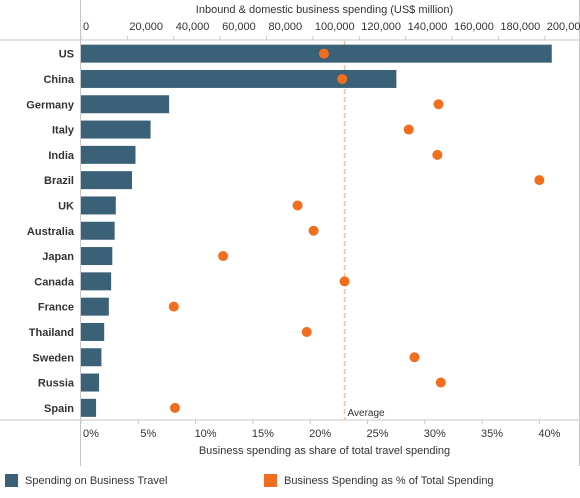 The image size is (580, 498). I want to click on category-label: Spain, so click(59, 409).